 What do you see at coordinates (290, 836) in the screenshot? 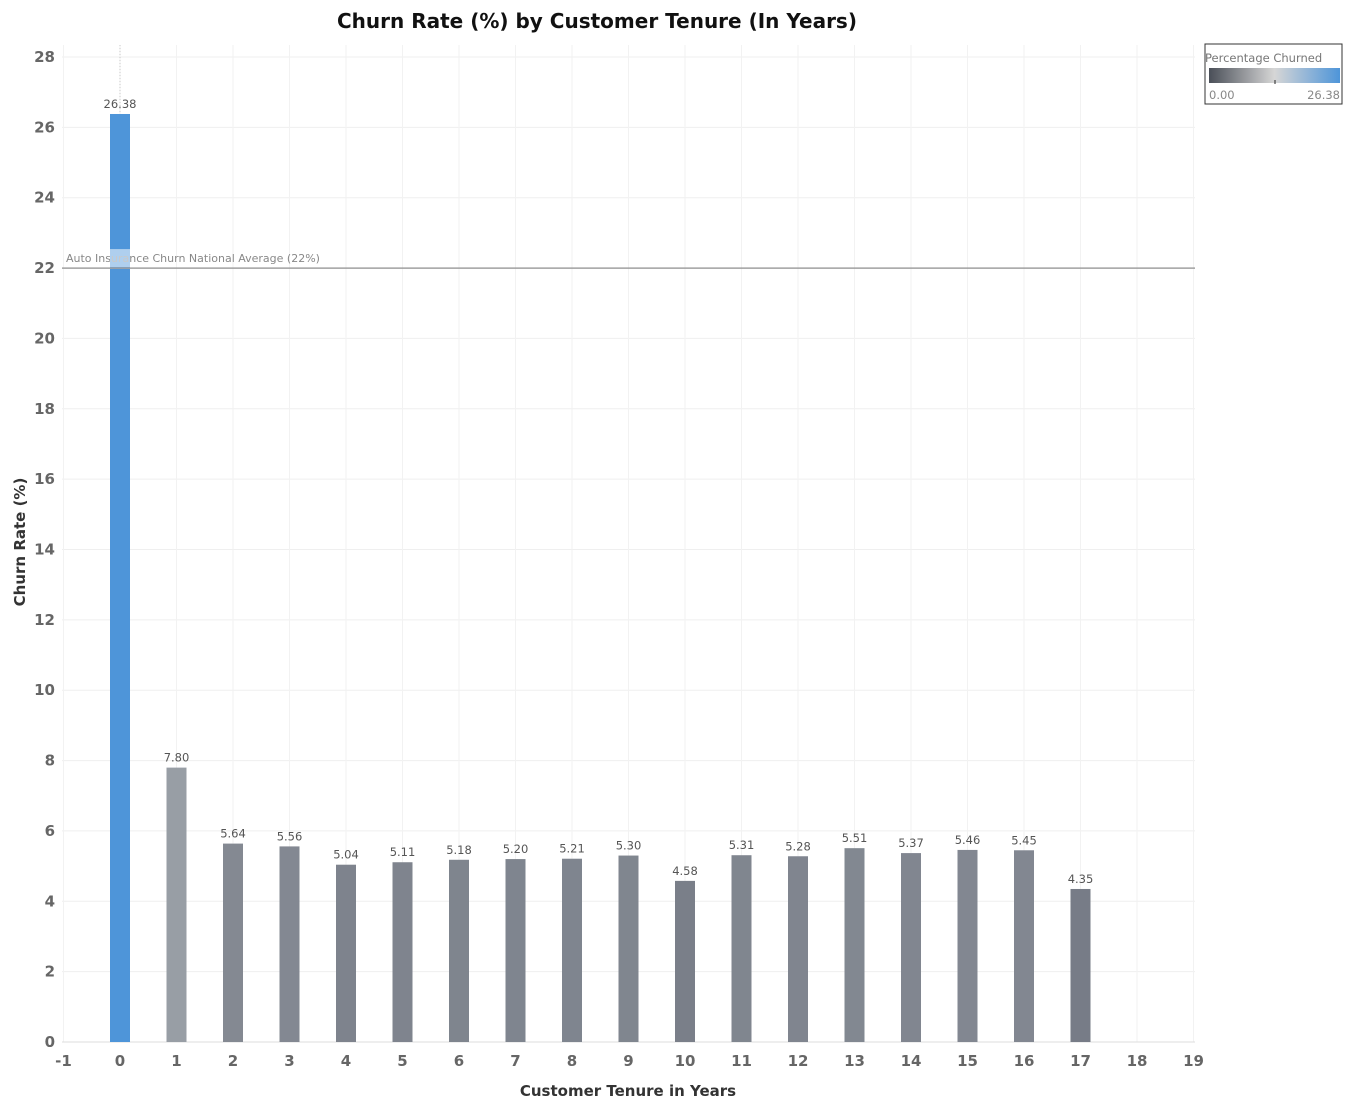
I see `data-label: 5.56` at bounding box center [290, 836].